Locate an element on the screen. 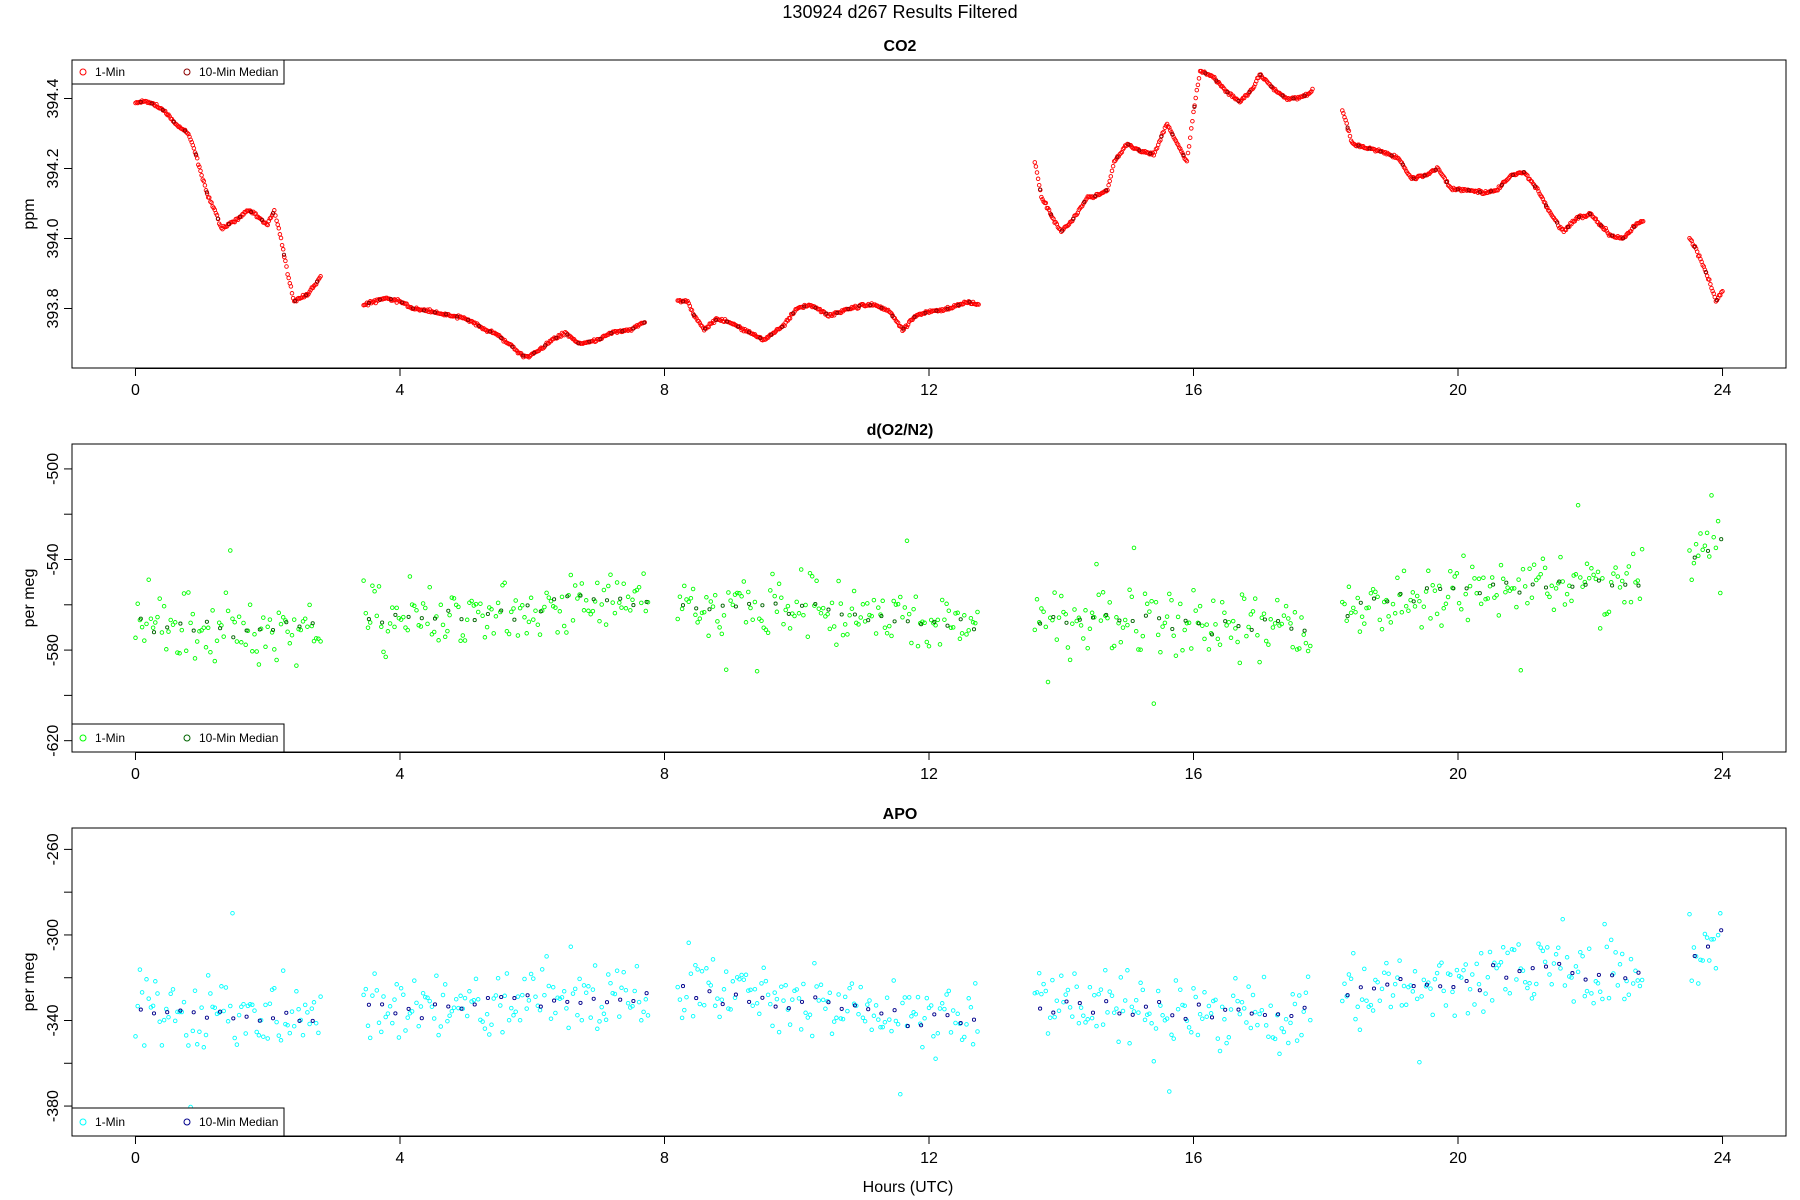  apo-x-tick-label: 20 is located at coordinates (1458, 1158).